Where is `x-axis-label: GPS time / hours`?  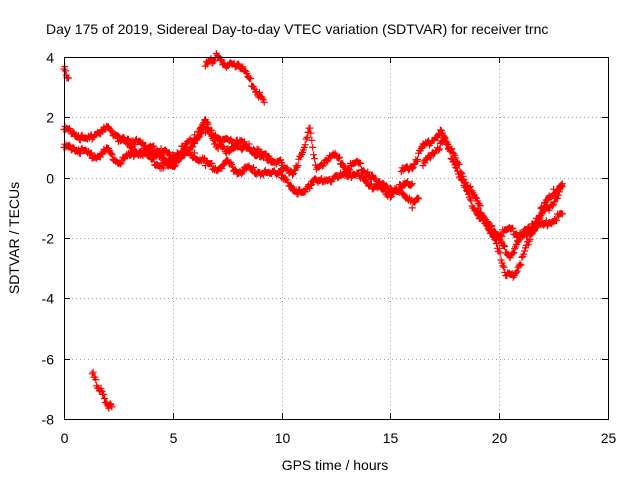 x-axis-label: GPS time / hours is located at coordinates (335, 465).